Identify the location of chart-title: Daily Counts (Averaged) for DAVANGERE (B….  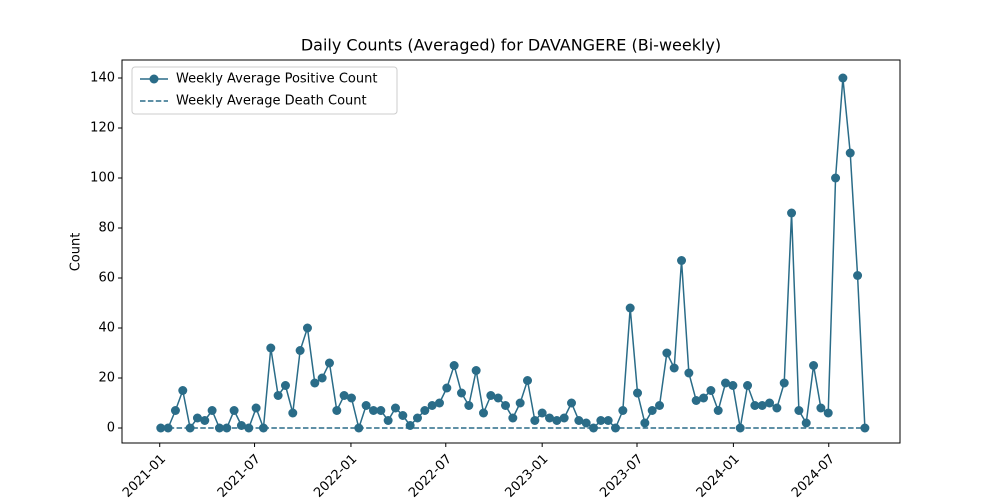
(511, 45).